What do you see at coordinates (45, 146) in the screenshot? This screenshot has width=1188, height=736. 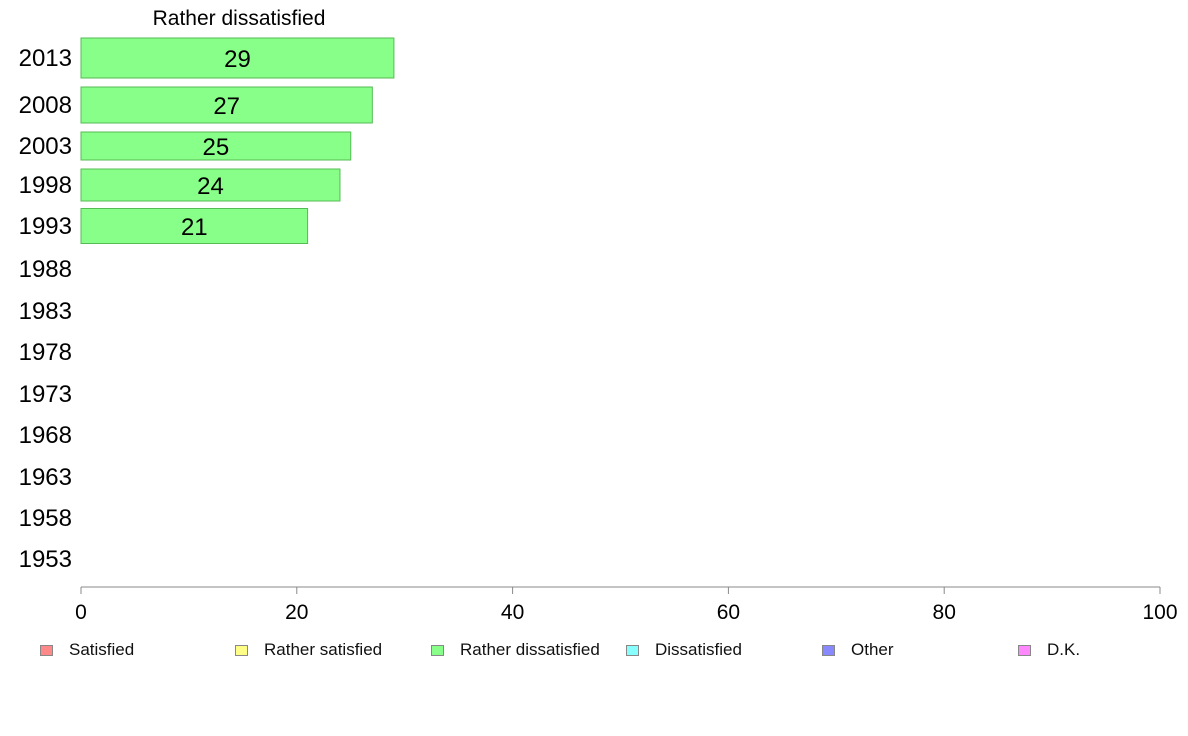 I see `y-tick-label: 2003` at bounding box center [45, 146].